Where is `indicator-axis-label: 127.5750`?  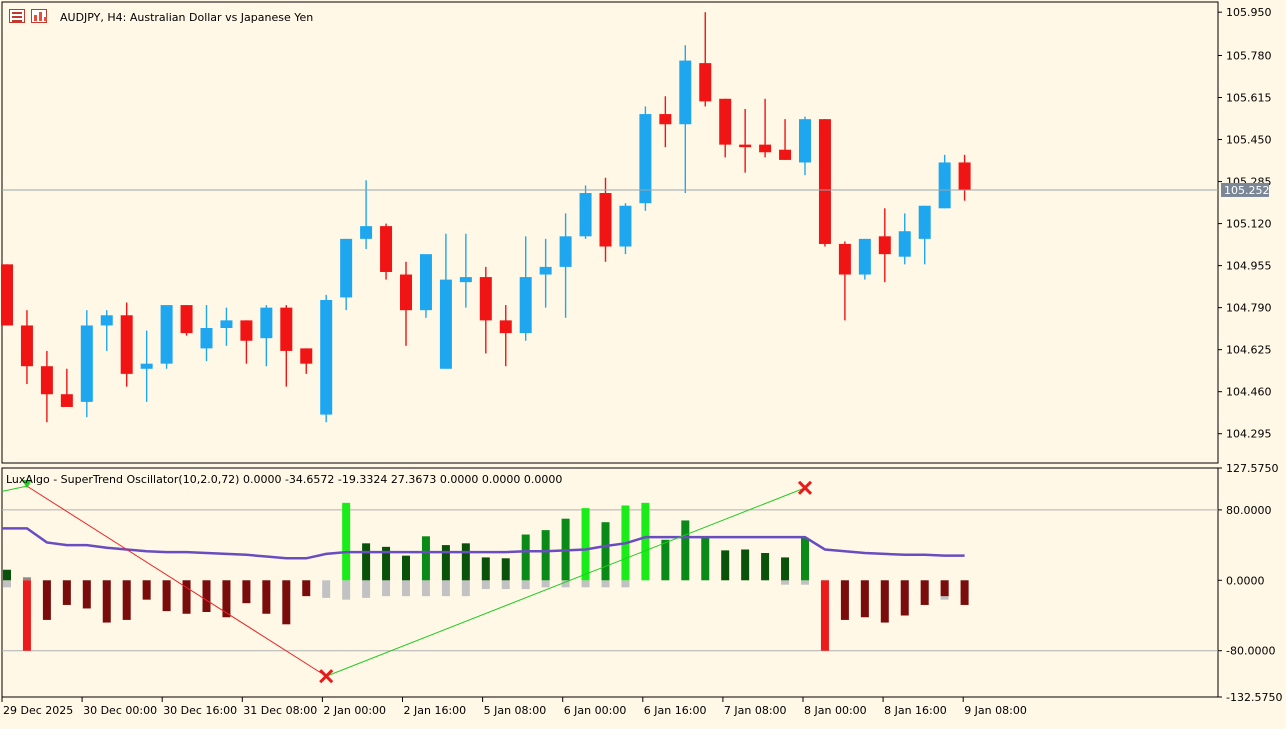 indicator-axis-label: 127.5750 is located at coordinates (1252, 468).